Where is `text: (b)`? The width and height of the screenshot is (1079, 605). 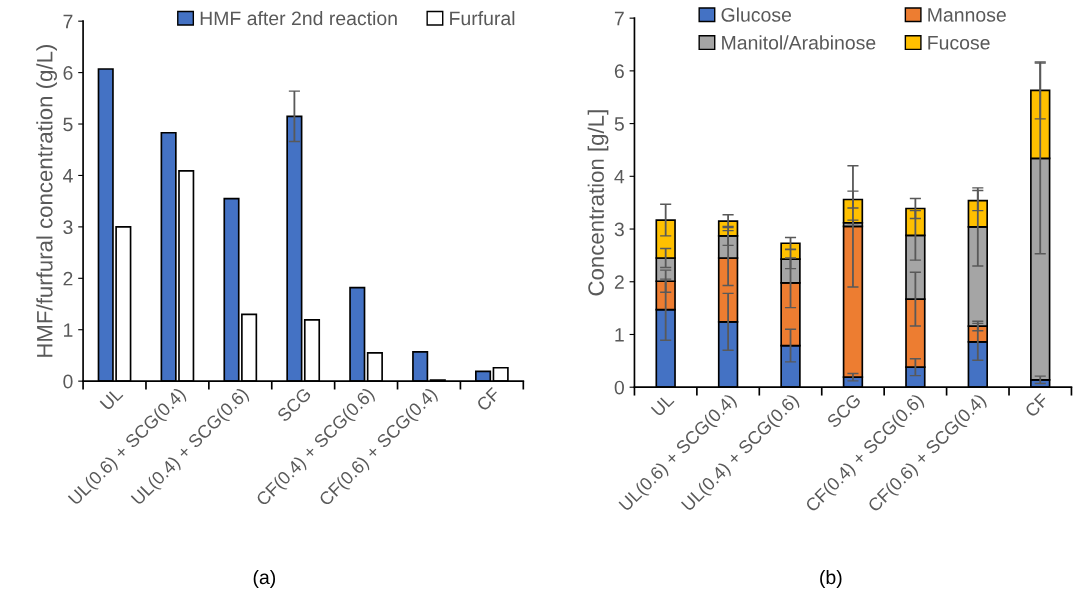
text: (b) is located at coordinates (831, 579).